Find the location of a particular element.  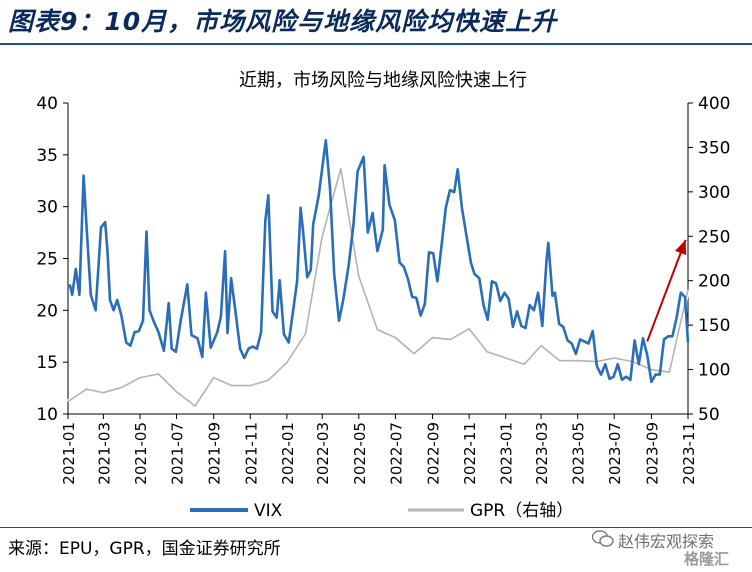

legend-vix-label: VIX is located at coordinates (268, 511).